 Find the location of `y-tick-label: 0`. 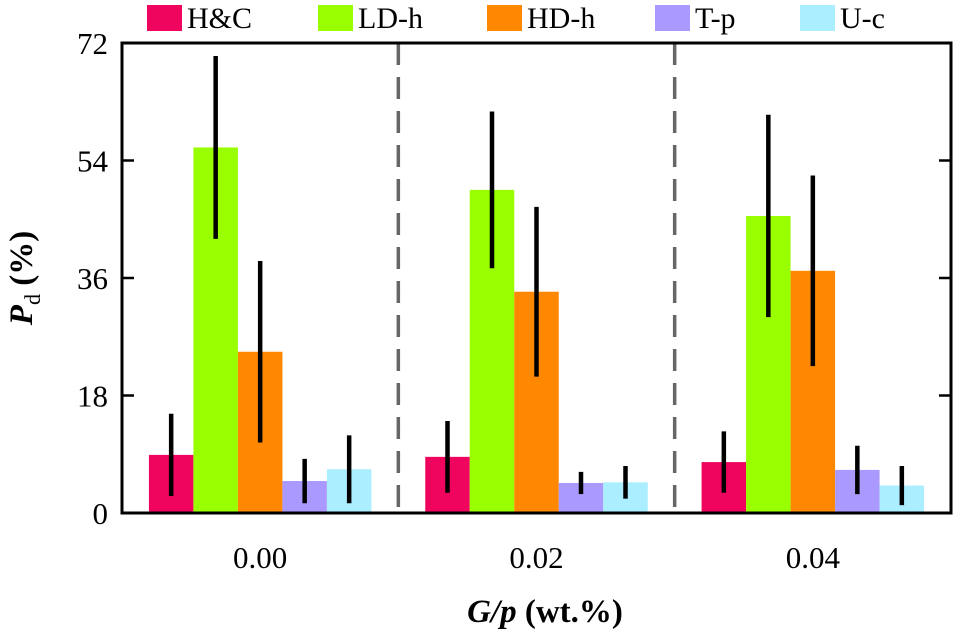

y-tick-label: 0 is located at coordinates (101, 513).